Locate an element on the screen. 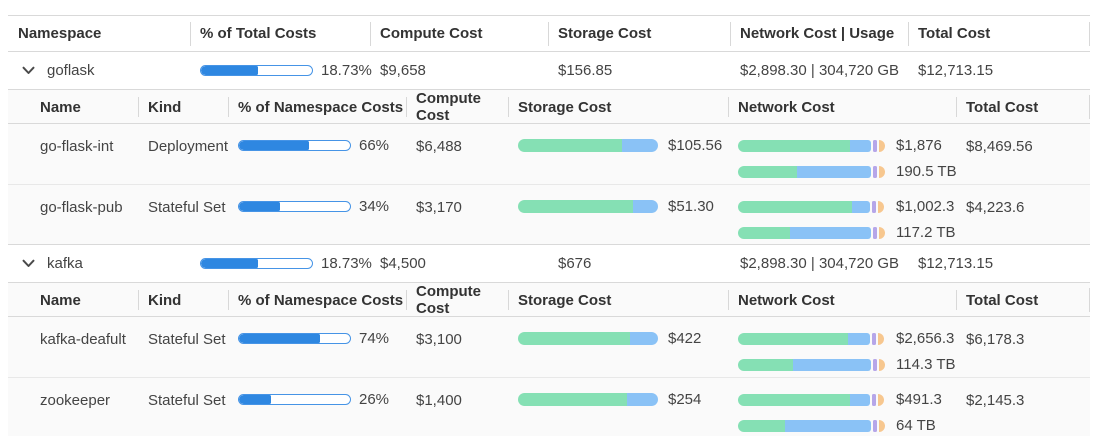  workload-row: zookeeper Stateful Set 26% $1,400 is located at coordinates (549, 406).